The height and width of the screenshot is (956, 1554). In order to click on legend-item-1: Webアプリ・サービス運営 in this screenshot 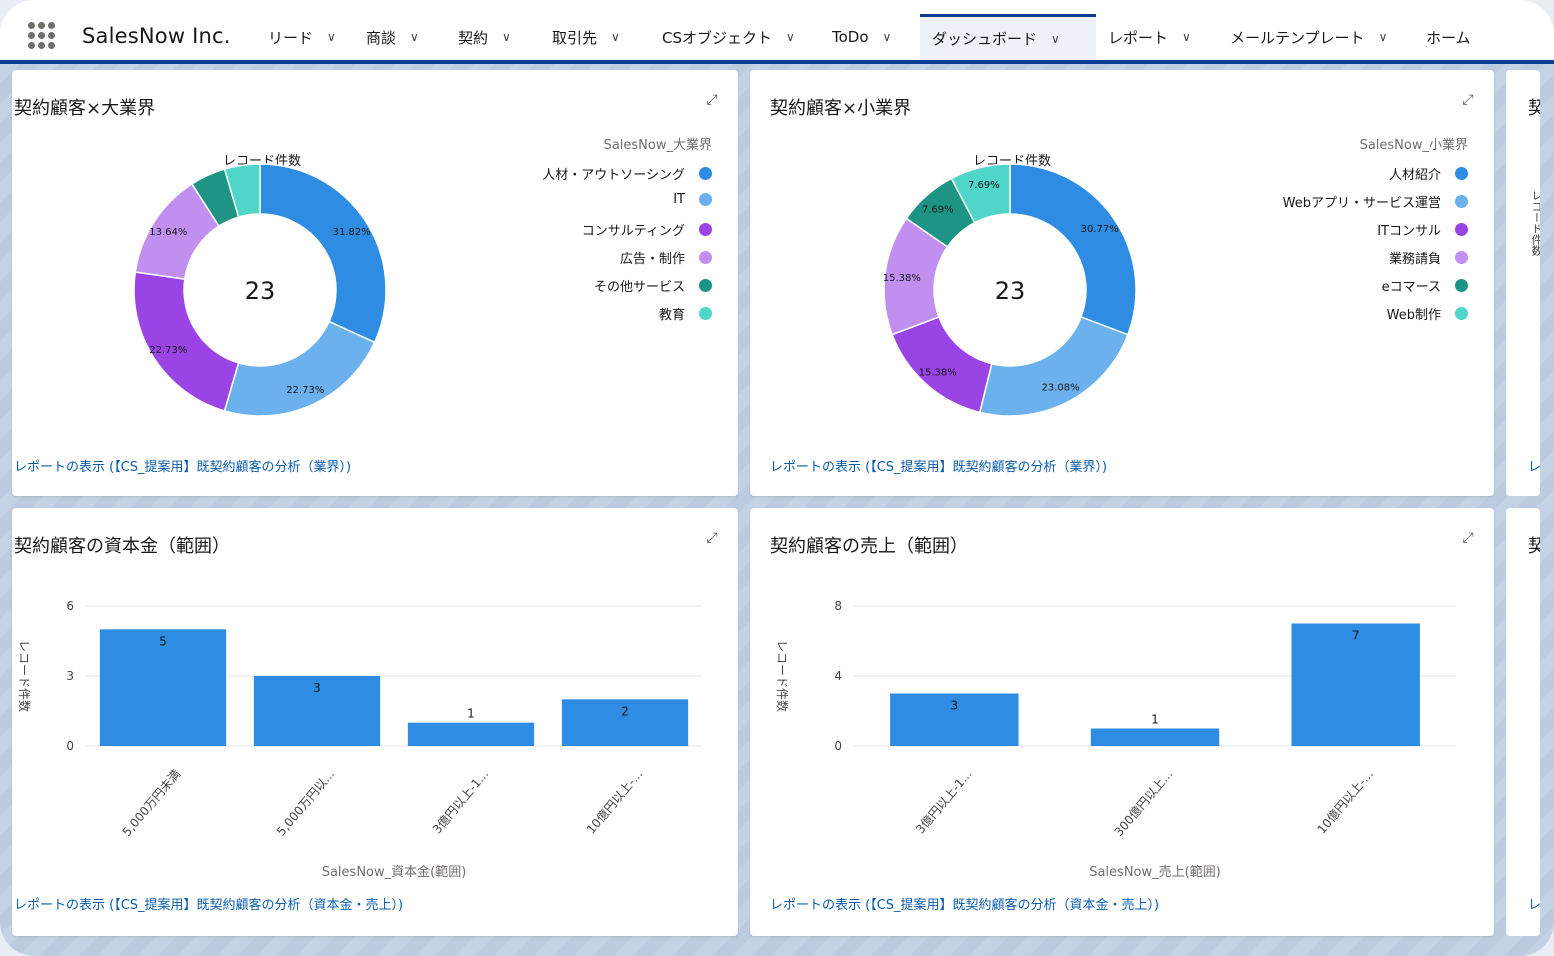, I will do `click(1375, 201)`.